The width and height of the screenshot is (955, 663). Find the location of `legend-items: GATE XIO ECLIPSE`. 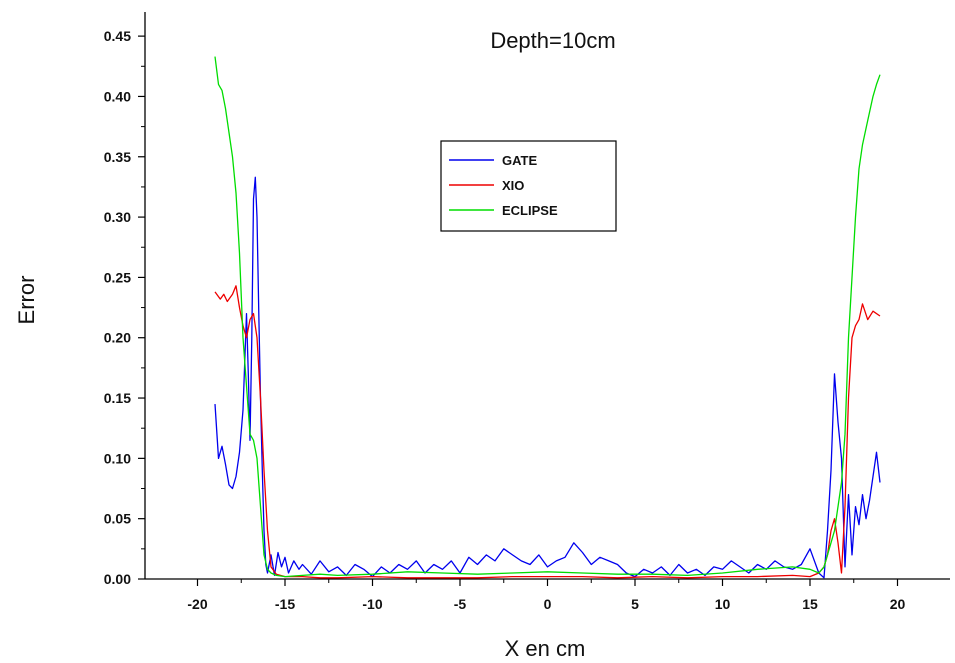

legend-items: GATE XIO ECLIPSE is located at coordinates (503, 185).